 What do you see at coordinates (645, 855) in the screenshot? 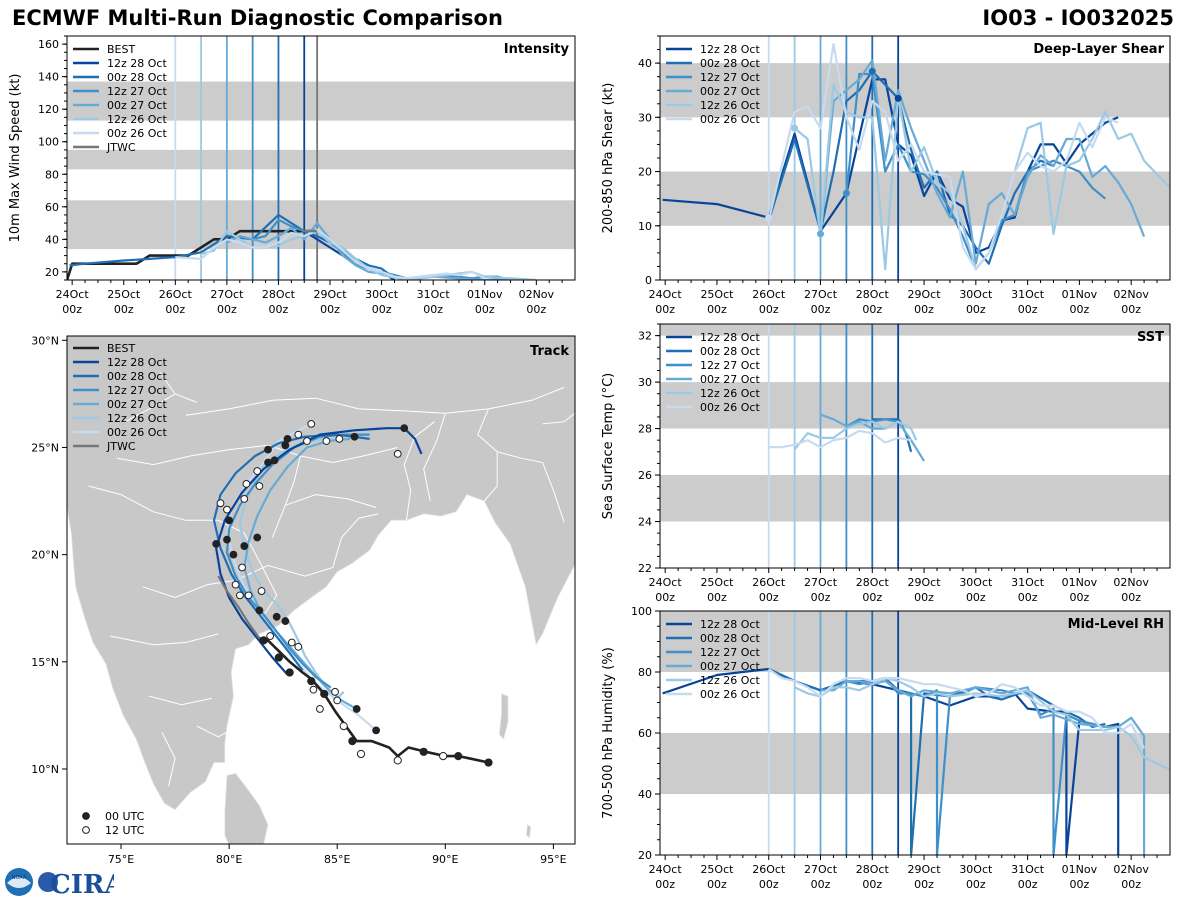
I see `rh-ytick-label: 20` at bounding box center [645, 855].